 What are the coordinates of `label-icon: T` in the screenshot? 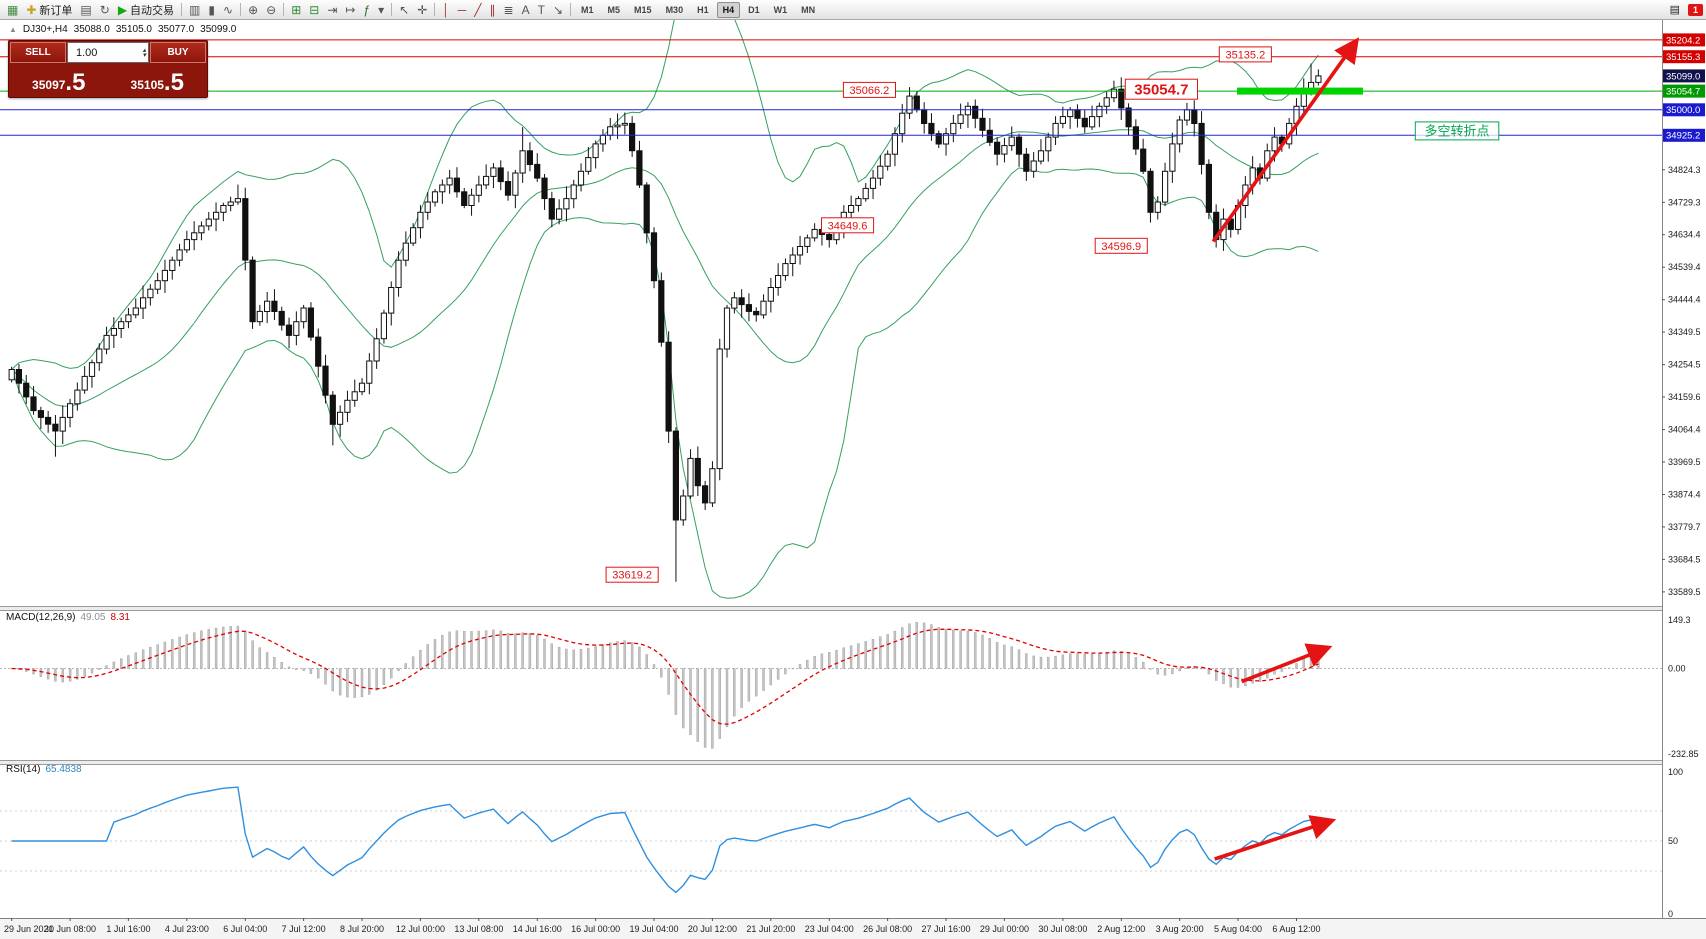 It's located at (541, 9).